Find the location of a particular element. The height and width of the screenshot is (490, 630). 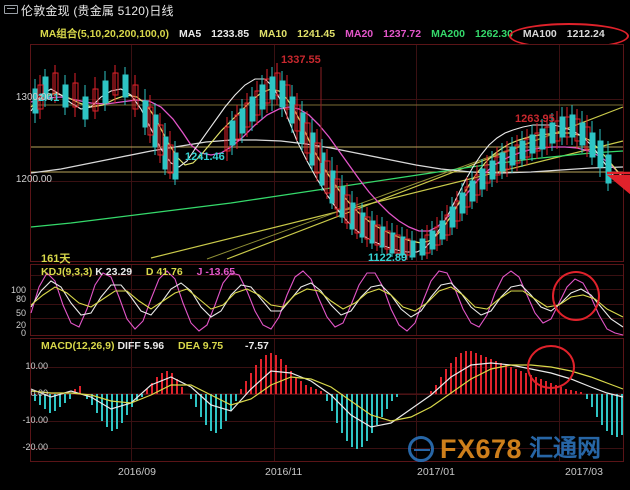

annotation-low-price: 1122.89 is located at coordinates (388, 258).